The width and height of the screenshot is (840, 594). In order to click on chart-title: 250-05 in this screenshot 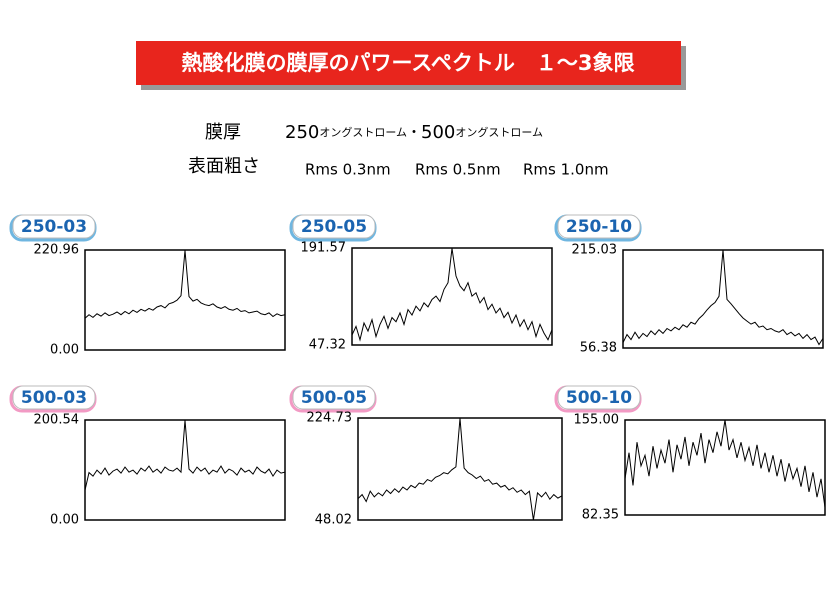, I will do `click(334, 227)`.